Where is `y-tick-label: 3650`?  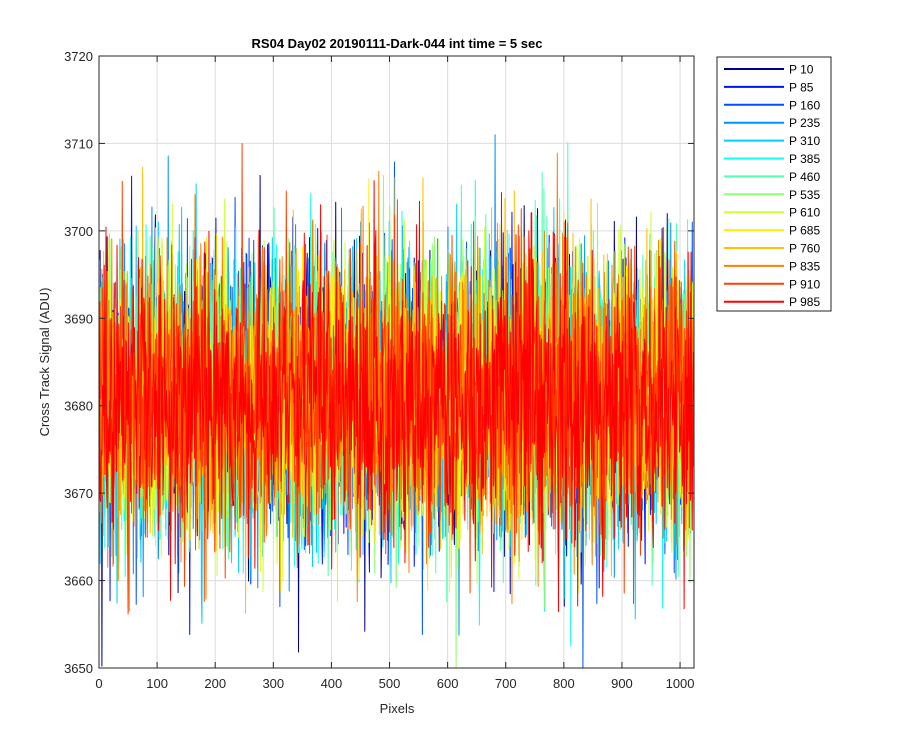
y-tick-label: 3650 is located at coordinates (78, 668).